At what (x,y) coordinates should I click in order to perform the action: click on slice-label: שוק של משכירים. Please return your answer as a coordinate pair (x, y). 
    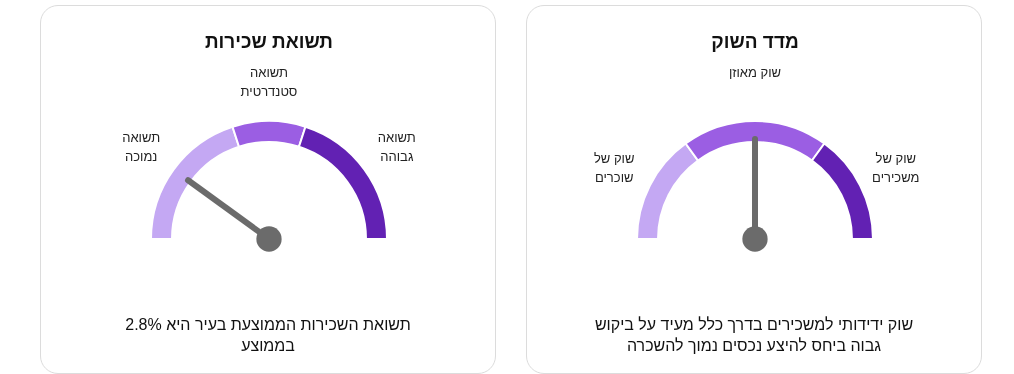
    Looking at the image, I should click on (896, 168).